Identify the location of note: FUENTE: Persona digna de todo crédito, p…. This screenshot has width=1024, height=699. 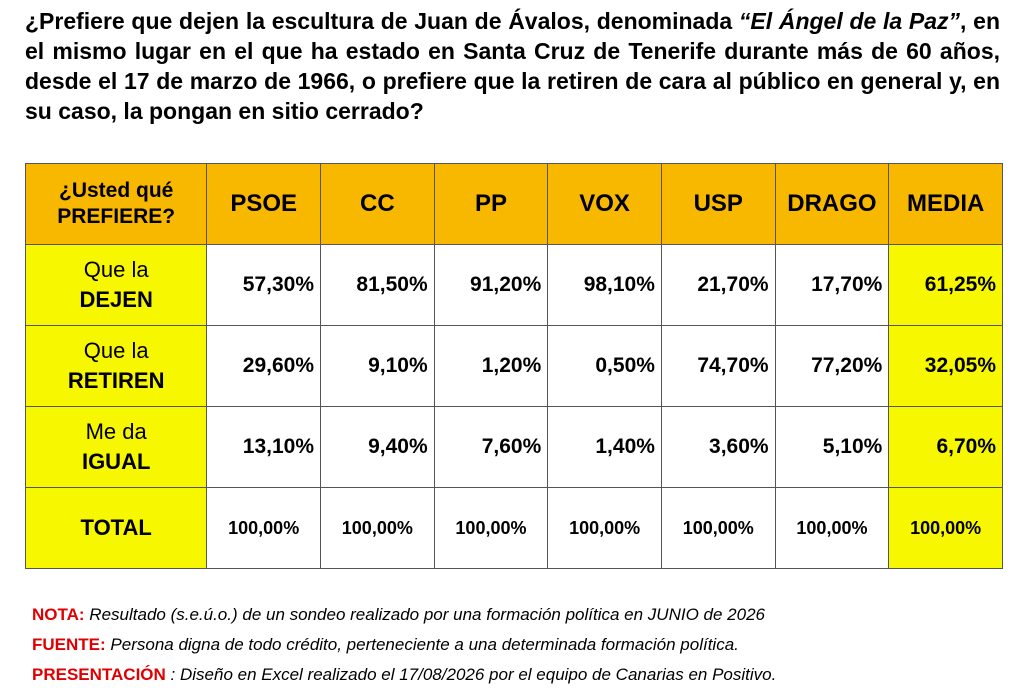
(404, 645).